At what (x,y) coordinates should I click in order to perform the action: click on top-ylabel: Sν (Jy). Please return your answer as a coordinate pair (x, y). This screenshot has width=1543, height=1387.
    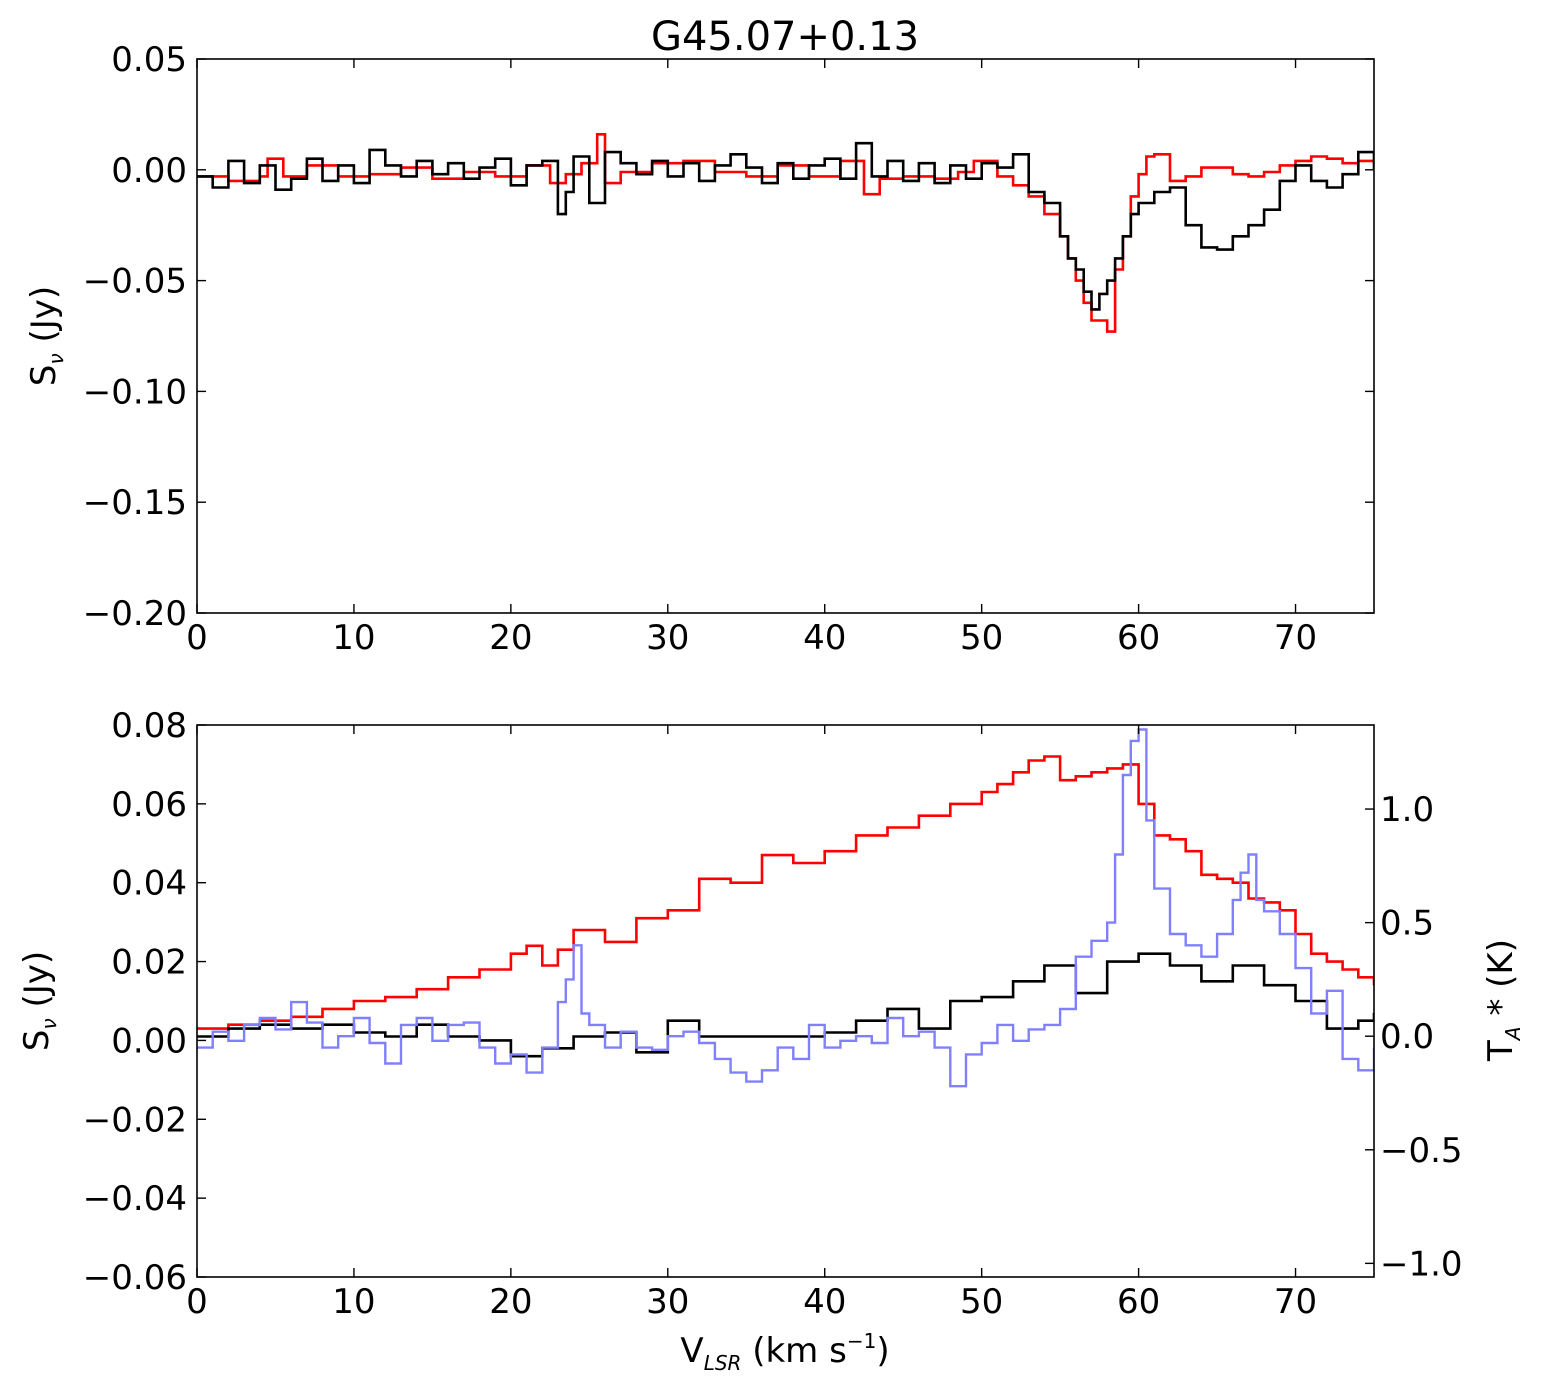
    Looking at the image, I should click on (46, 336).